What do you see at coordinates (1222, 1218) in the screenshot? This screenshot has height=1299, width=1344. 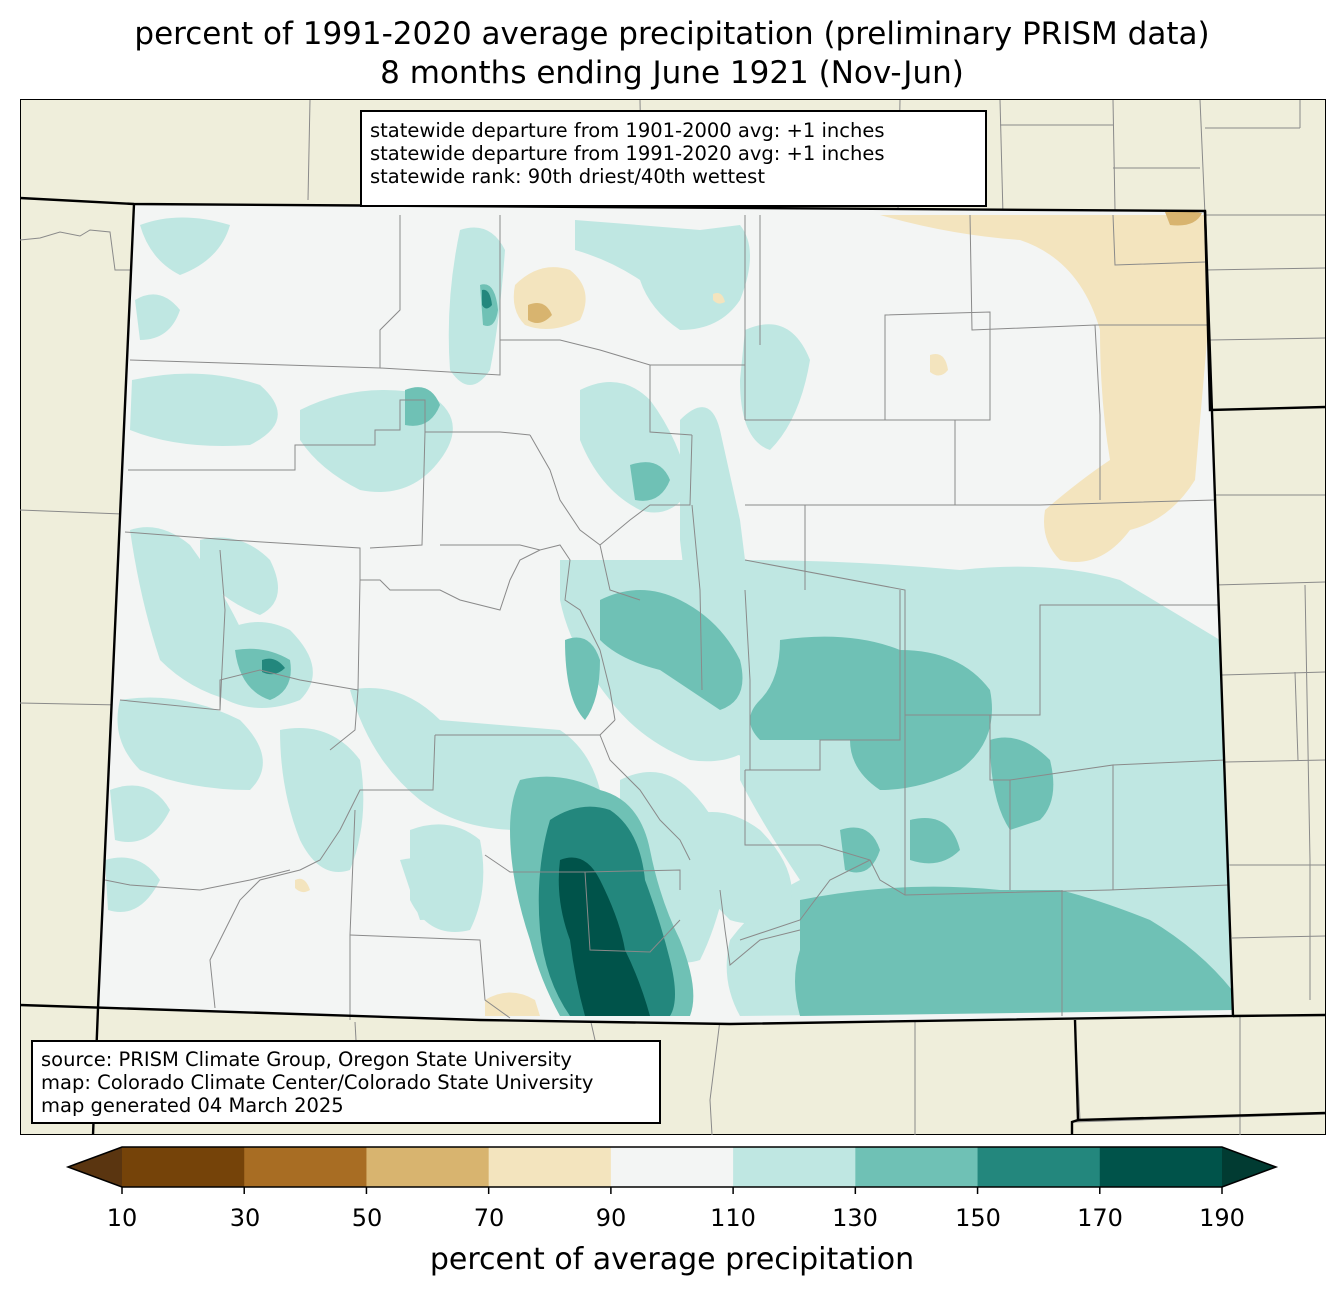 I see `colorbar-tick-label: 190` at bounding box center [1222, 1218].